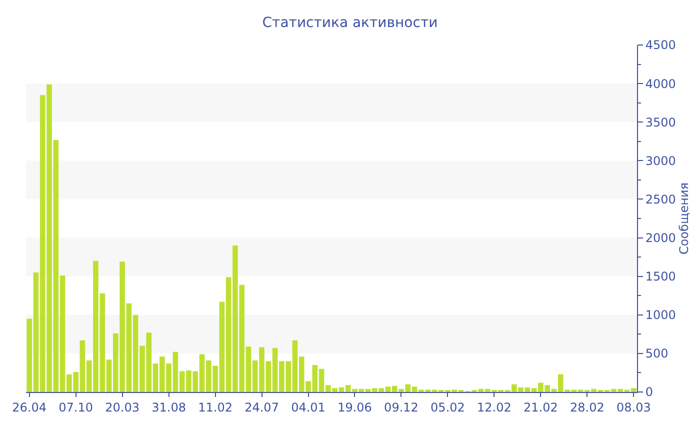  Describe the element at coordinates (660, 161) in the screenshot. I see `y-tick-label: 3000` at that location.